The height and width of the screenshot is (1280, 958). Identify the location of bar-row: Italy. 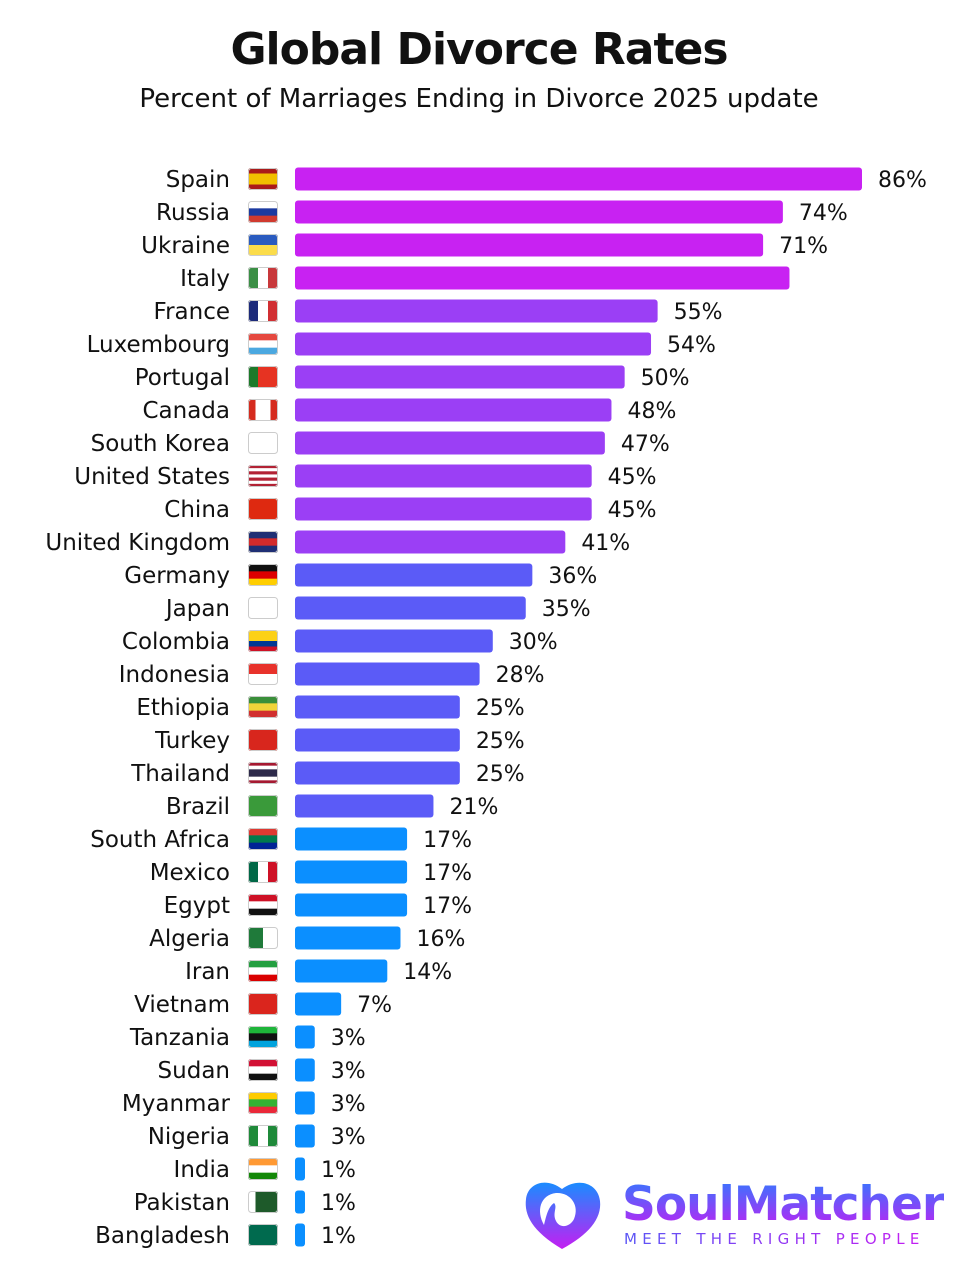
(485, 279).